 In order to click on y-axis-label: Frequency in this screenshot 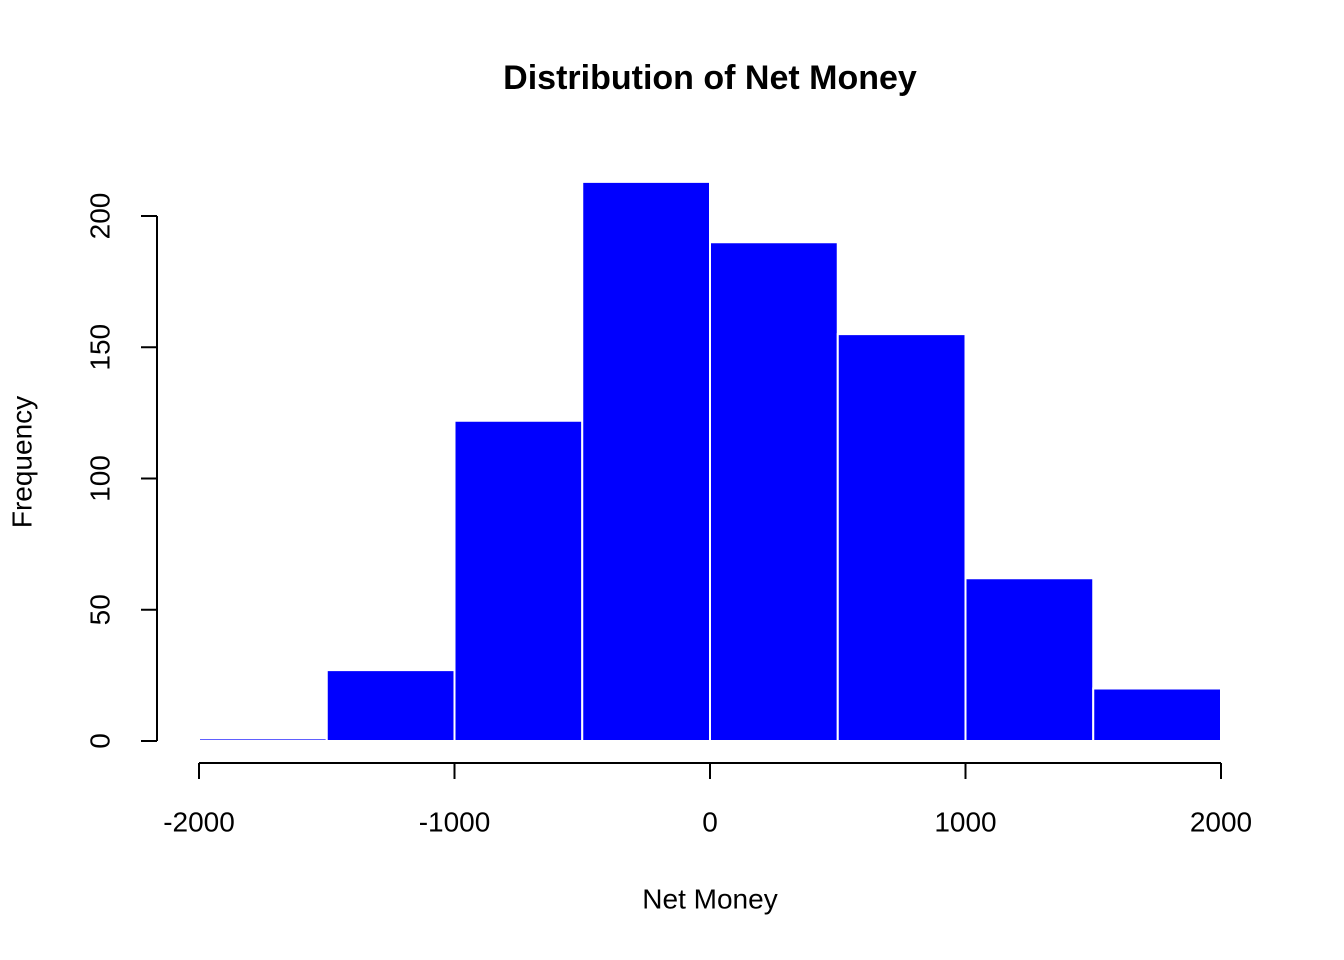, I will do `click(21, 462)`.